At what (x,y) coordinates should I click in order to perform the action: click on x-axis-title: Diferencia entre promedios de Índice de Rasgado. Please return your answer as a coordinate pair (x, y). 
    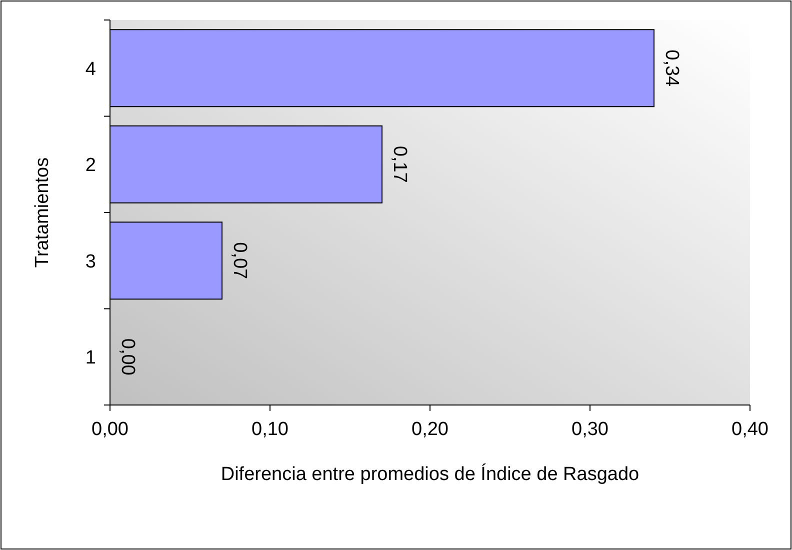
    Looking at the image, I should click on (430, 474).